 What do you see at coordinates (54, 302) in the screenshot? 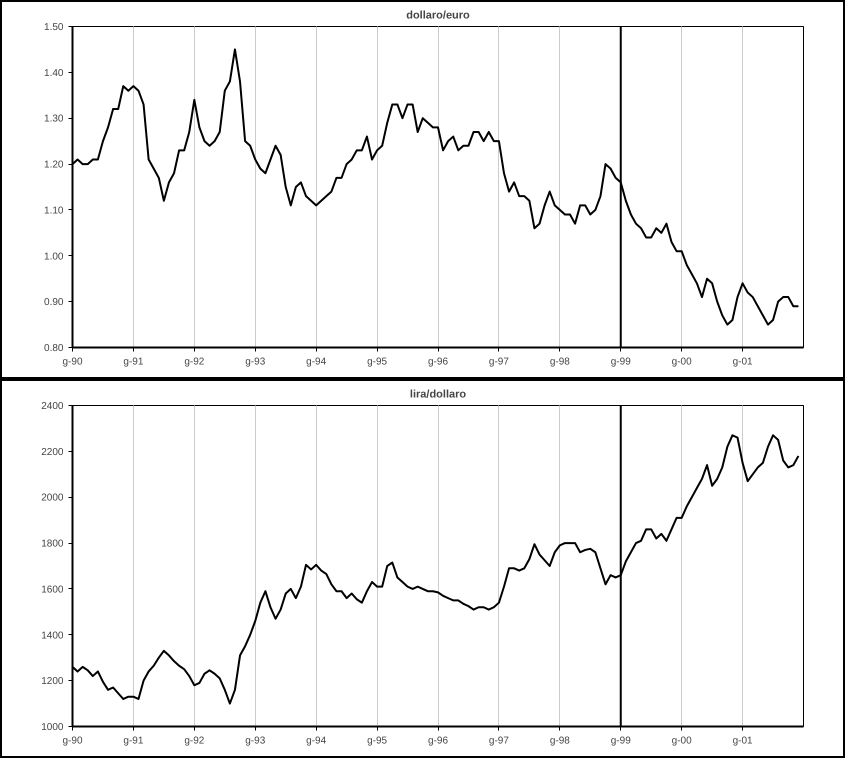
I see `y-tick-label: 0.90` at bounding box center [54, 302].